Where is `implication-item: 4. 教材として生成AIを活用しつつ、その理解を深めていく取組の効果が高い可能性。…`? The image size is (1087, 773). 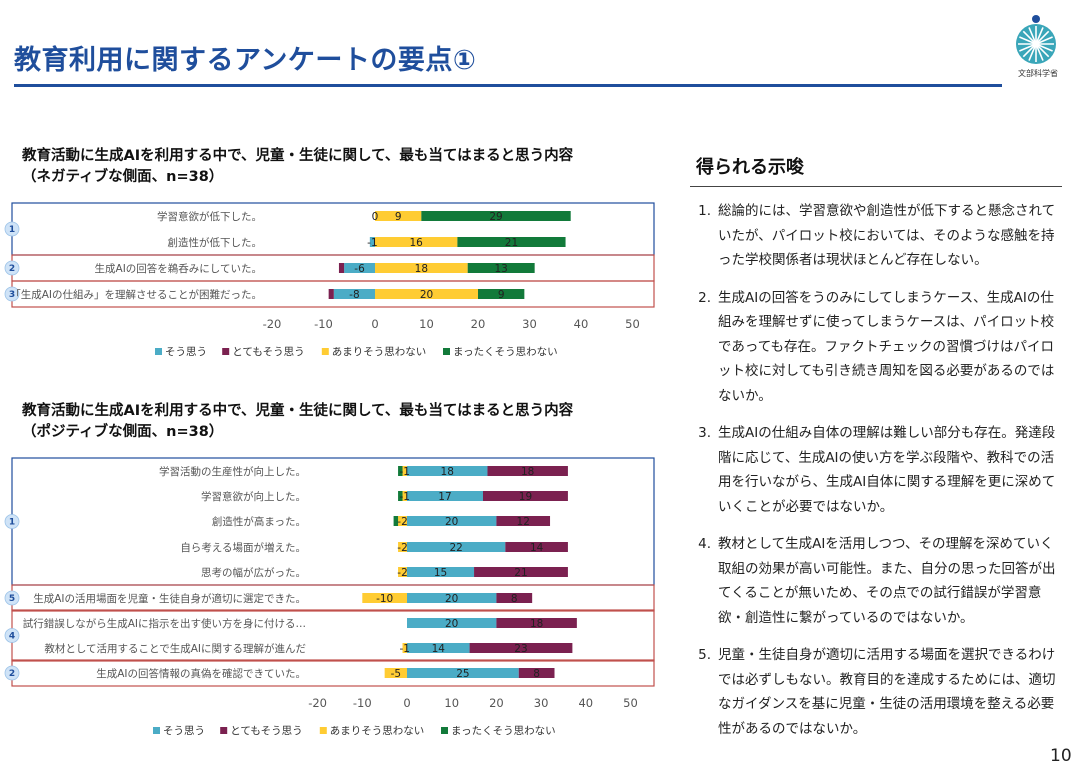
implication-item: 4. 教材として生成AIを活用しつつ、その理解を深めていく取組の効果が高い可能性。… is located at coordinates (876, 581).